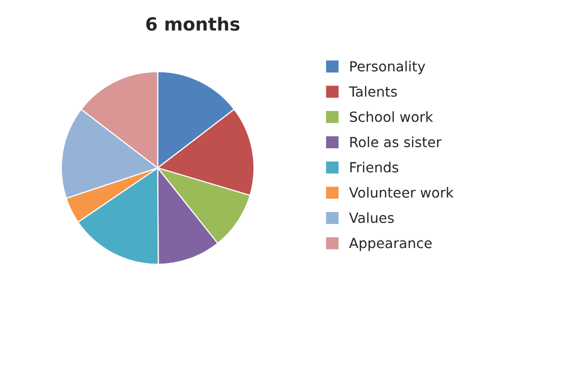  Describe the element at coordinates (372, 91) in the screenshot. I see `legend-label: Talents` at that location.